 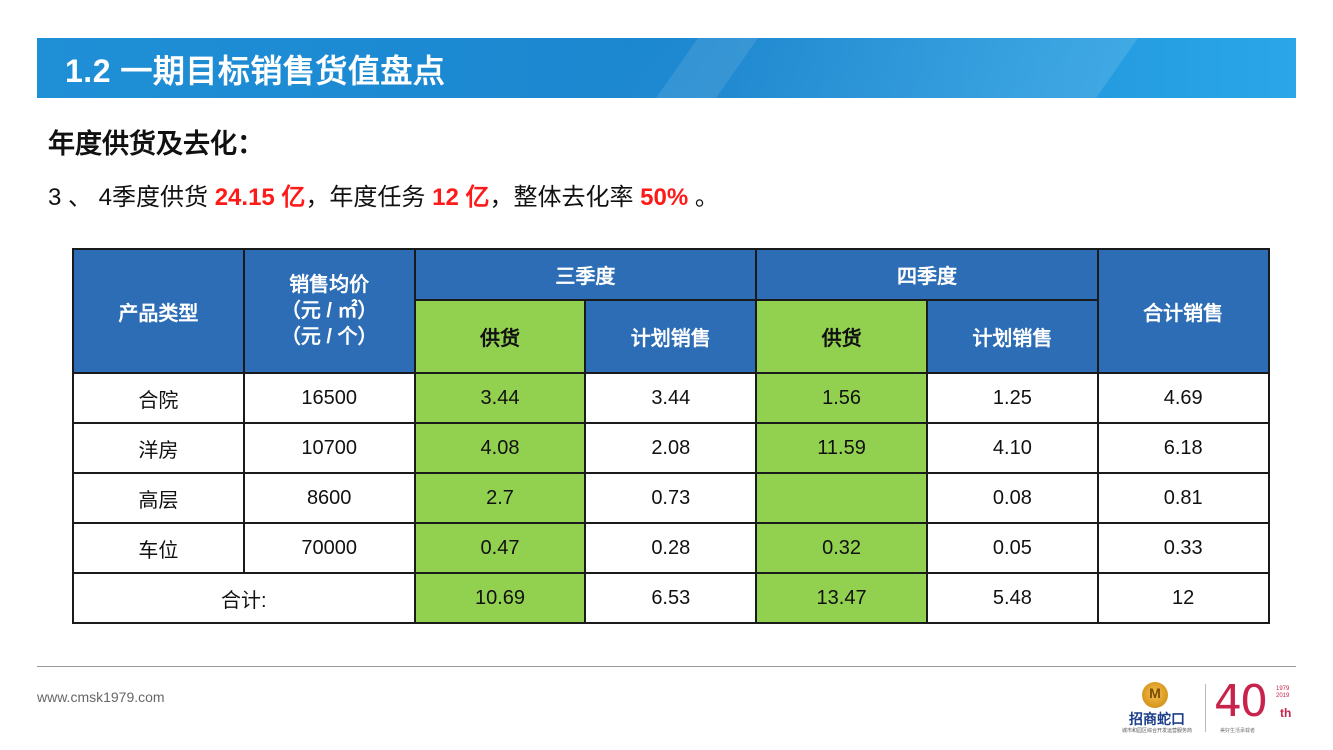 I want to click on summary-suffix: 。, so click(x=703, y=197).